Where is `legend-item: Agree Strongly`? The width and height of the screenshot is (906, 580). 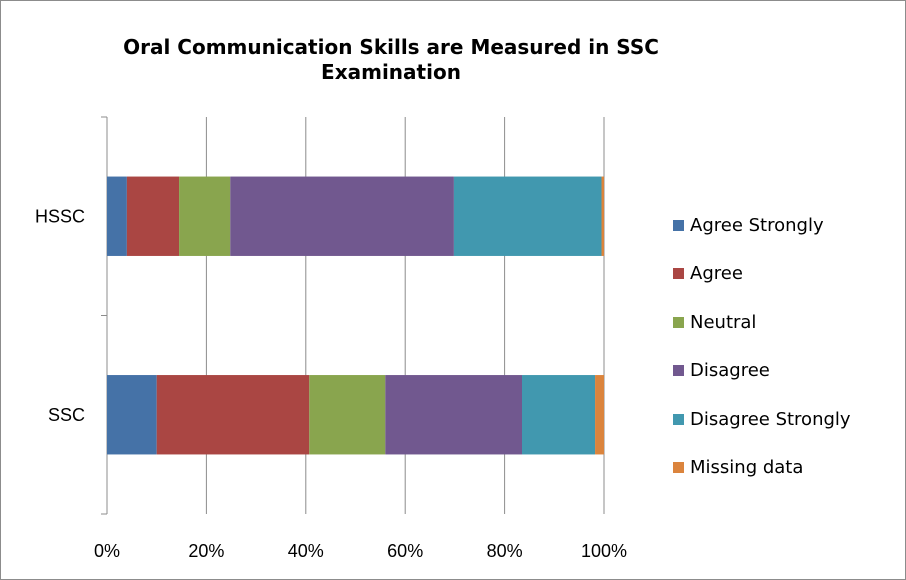
legend-item: Agree Strongly is located at coordinates (788, 225).